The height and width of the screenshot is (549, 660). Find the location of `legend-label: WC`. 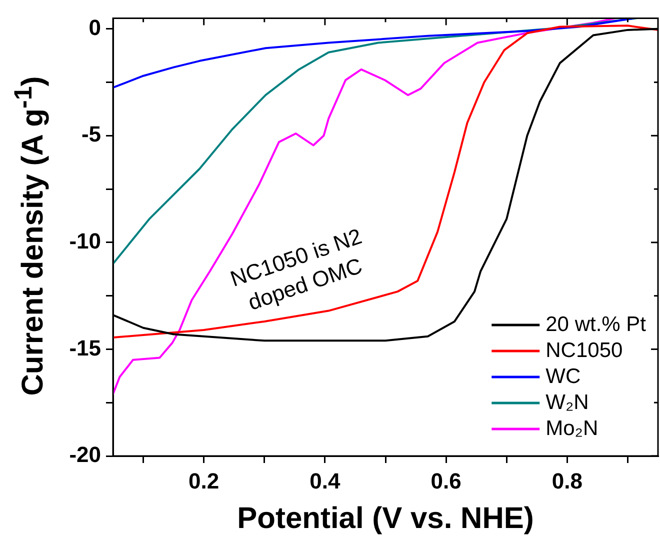

legend-label: WC is located at coordinates (563, 376).